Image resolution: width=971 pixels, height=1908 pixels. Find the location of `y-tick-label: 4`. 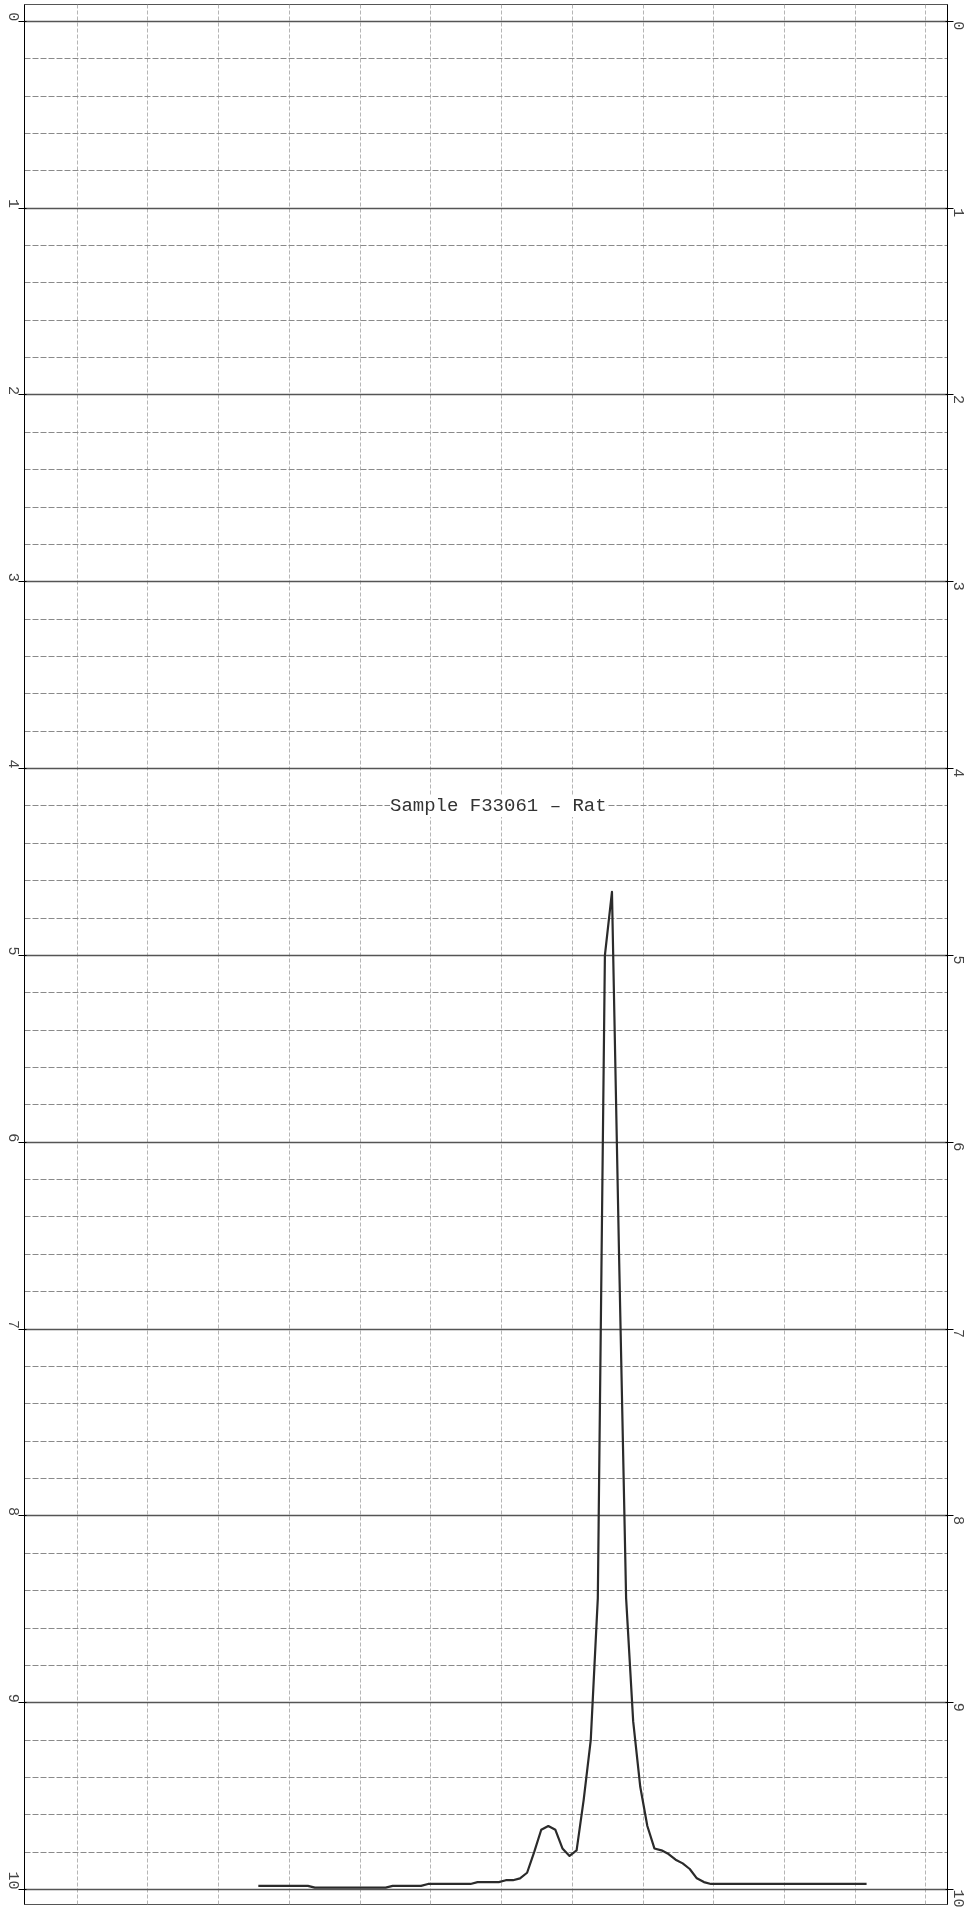

y-tick-label: 4 is located at coordinates (12, 764).